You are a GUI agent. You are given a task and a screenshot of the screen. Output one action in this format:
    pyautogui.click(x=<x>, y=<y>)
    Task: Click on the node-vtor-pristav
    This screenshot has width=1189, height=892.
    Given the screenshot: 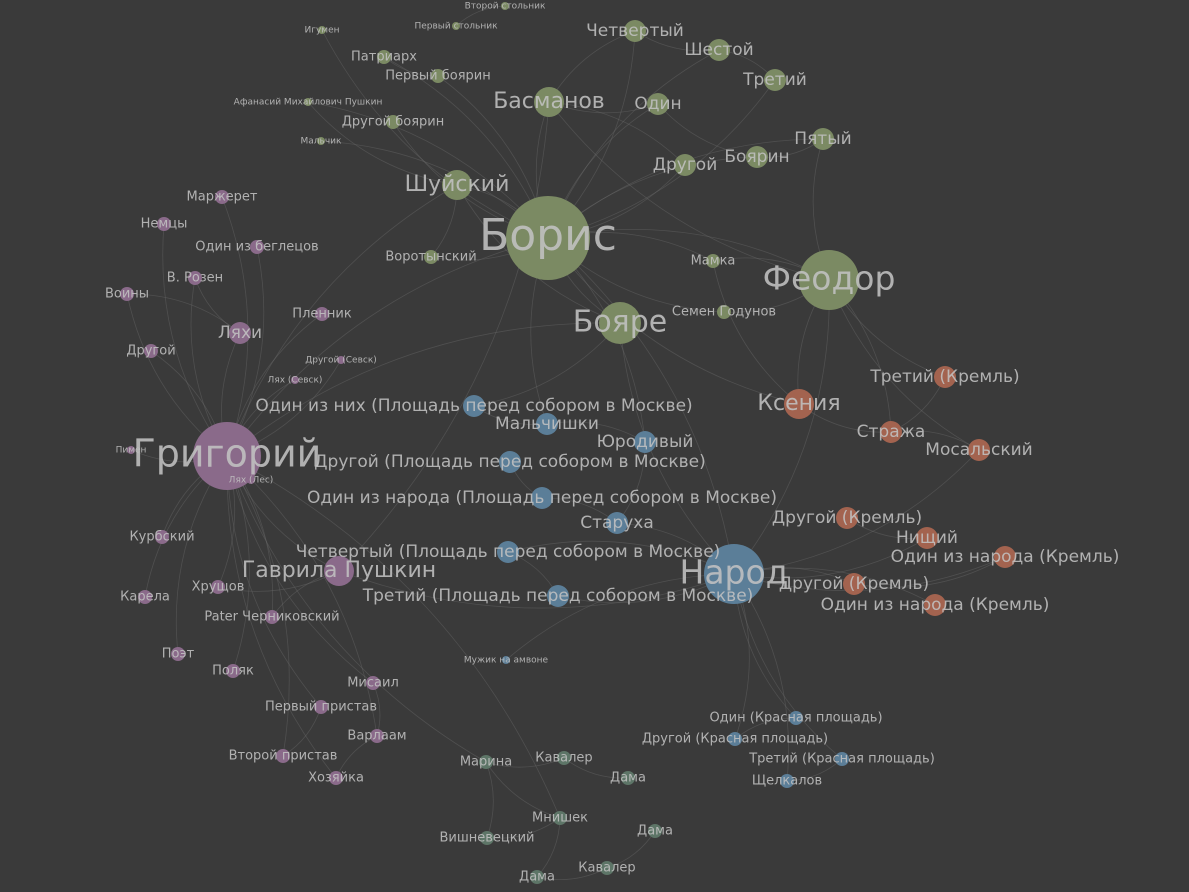 What is the action you would take?
    pyautogui.click(x=283, y=756)
    